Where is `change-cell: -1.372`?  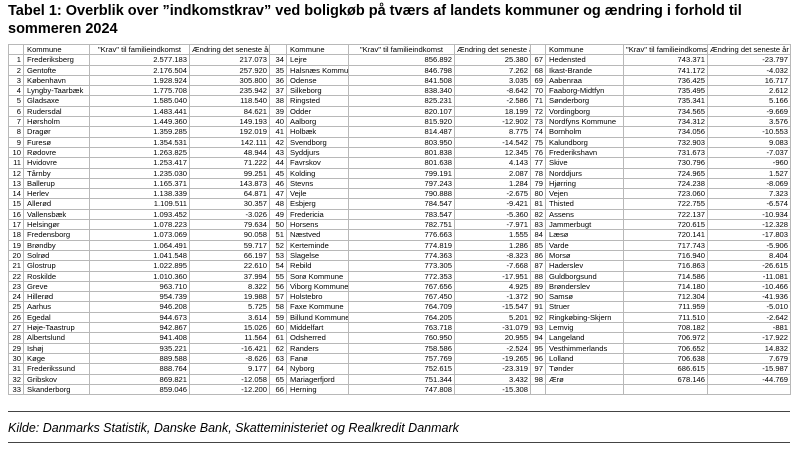 change-cell: -1.372 is located at coordinates (492, 297).